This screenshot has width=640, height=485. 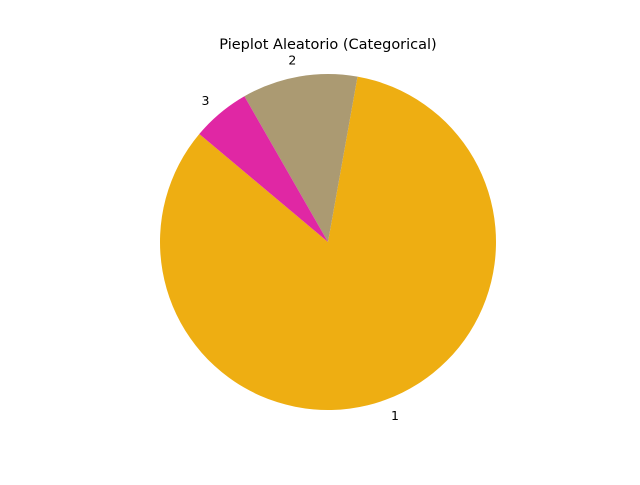 I want to click on pie-label-2: 2, so click(x=292, y=59).